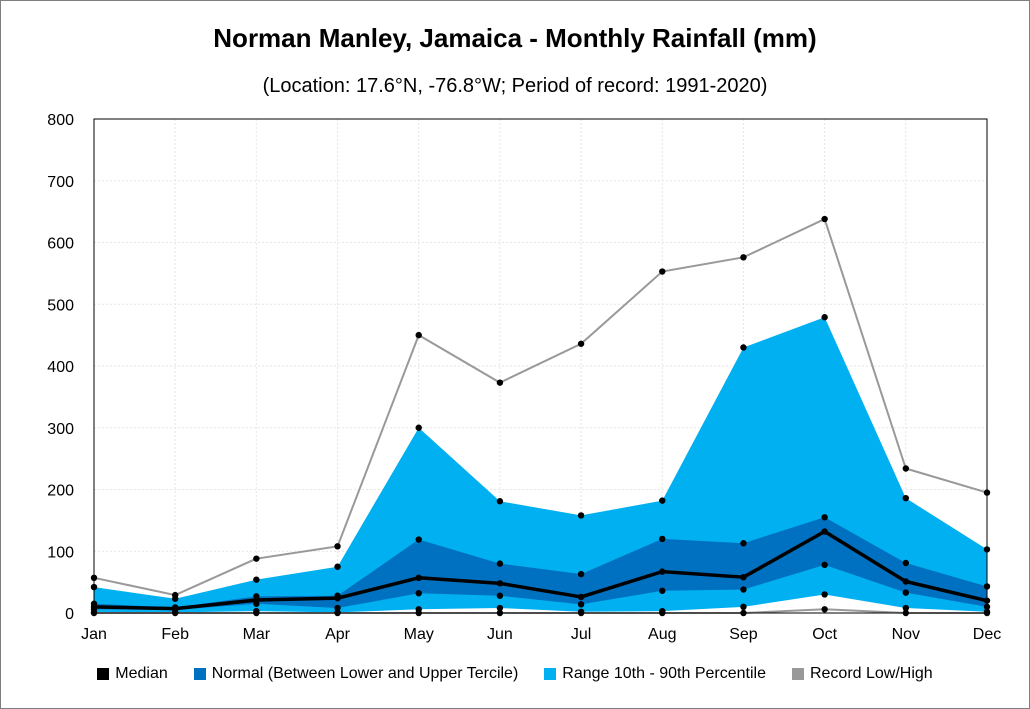 The image size is (1030, 709). I want to click on p90-point-aug, so click(662, 500).